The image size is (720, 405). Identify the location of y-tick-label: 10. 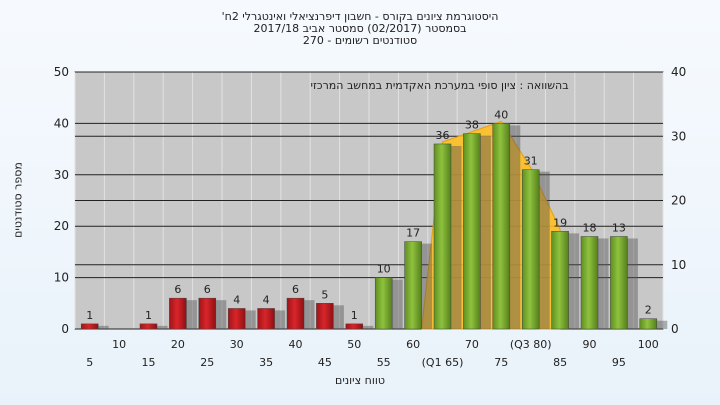
(61, 278).